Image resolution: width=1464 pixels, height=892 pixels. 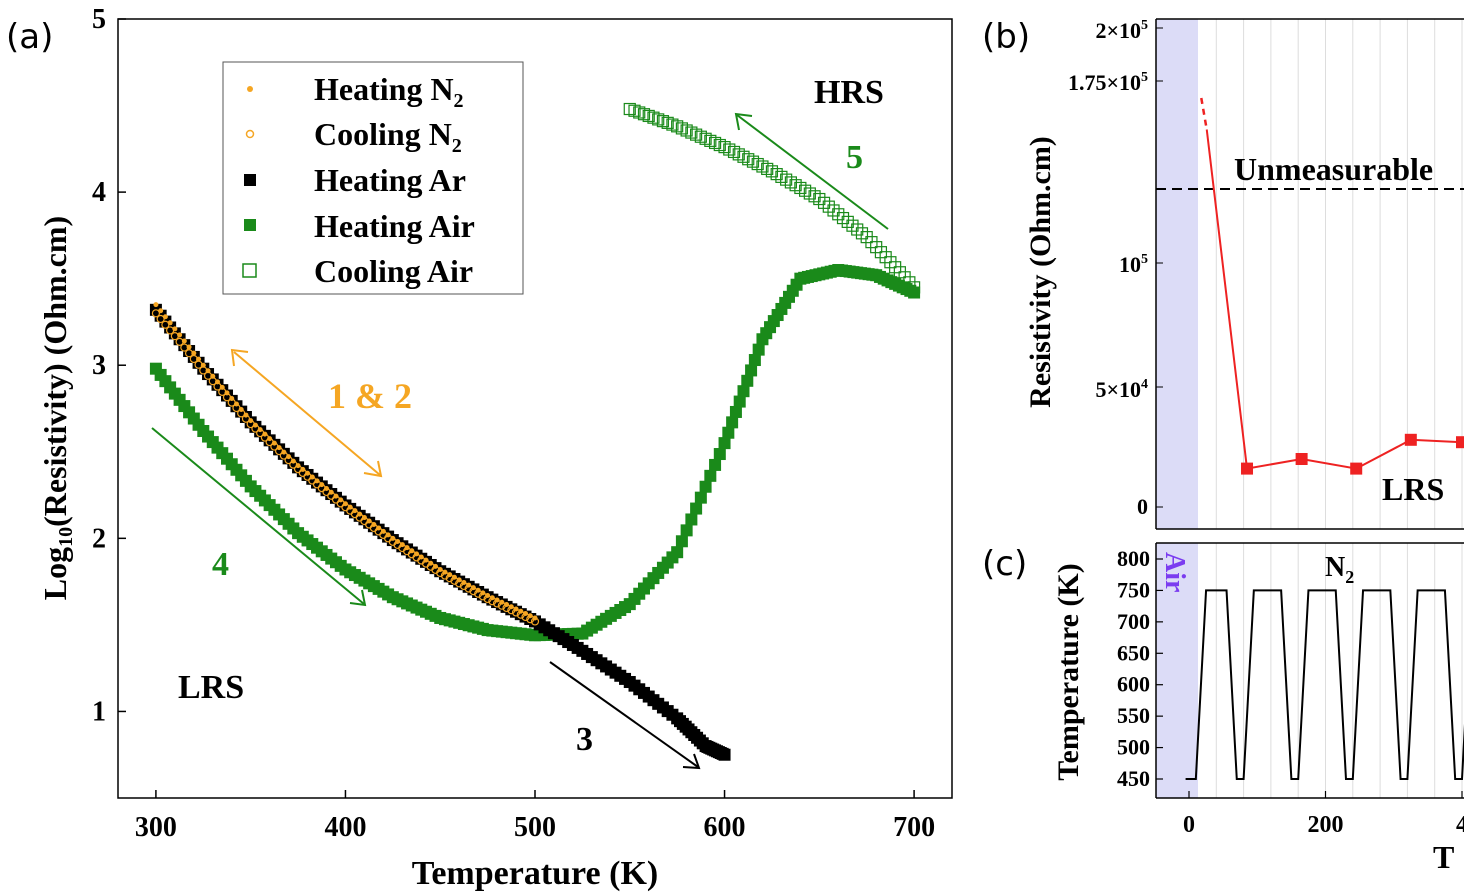 What do you see at coordinates (1133, 558) in the screenshot?
I see `y-tick-label: 800` at bounding box center [1133, 558].